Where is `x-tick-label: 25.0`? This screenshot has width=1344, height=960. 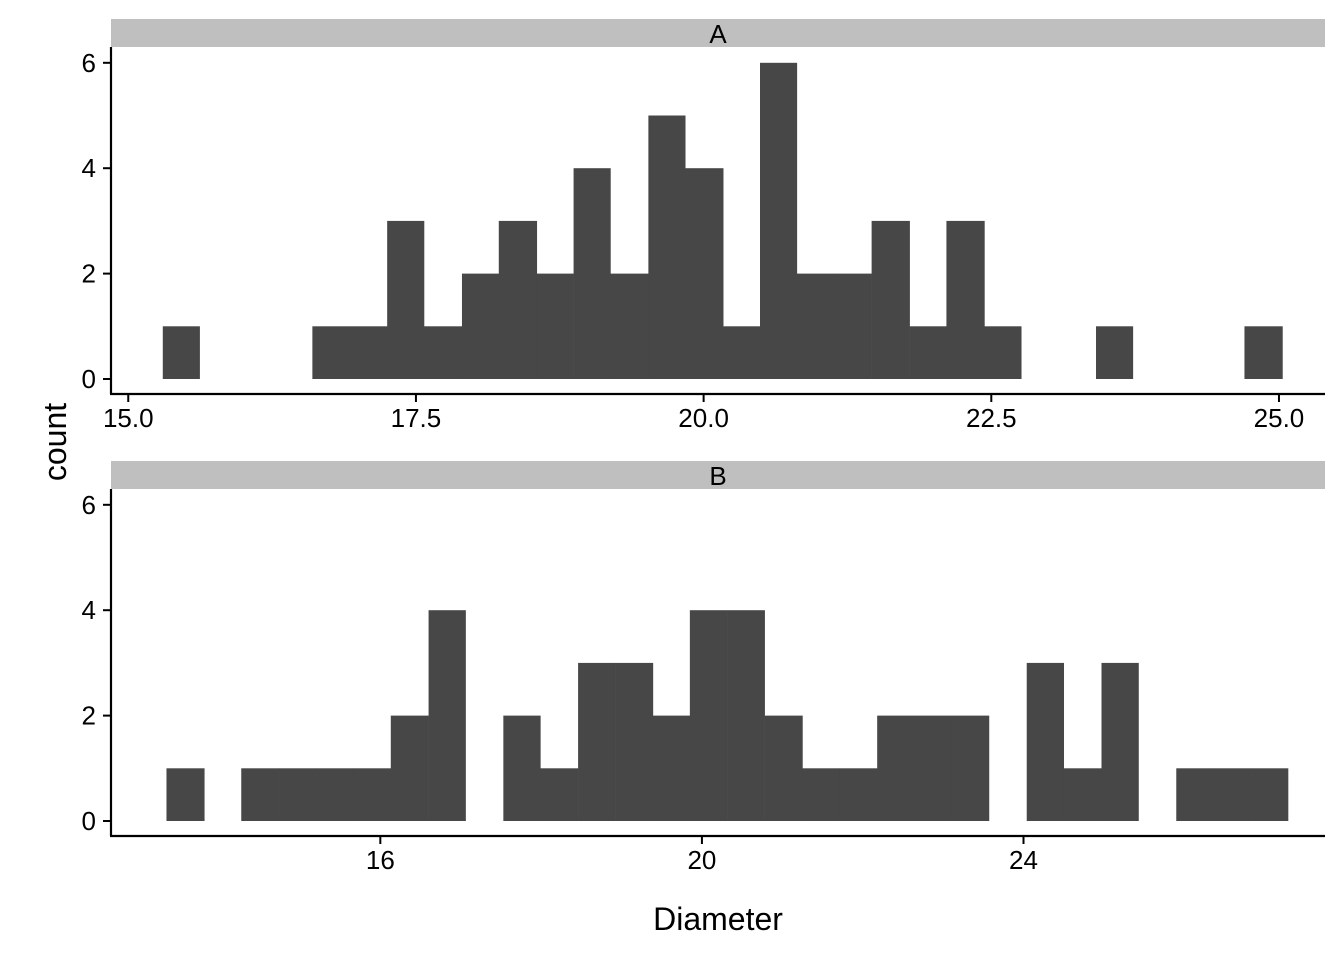
x-tick-label: 25.0 is located at coordinates (1279, 418).